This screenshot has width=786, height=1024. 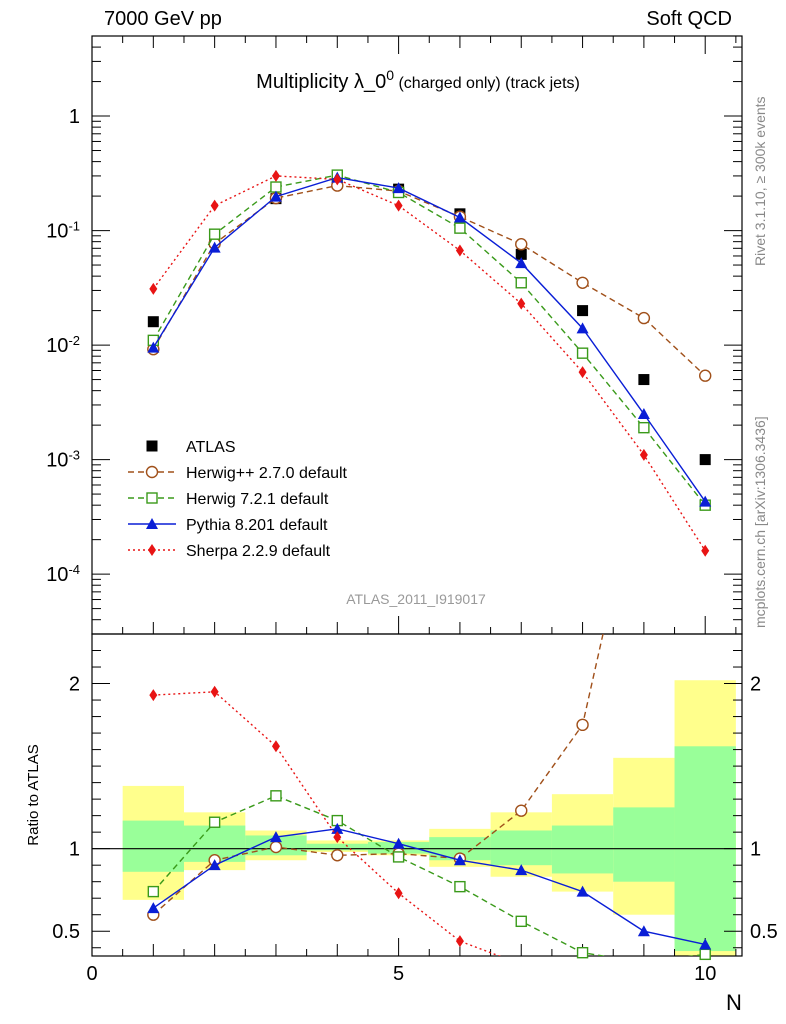 I want to click on x-tick-label: 0, so click(x=91, y=974).